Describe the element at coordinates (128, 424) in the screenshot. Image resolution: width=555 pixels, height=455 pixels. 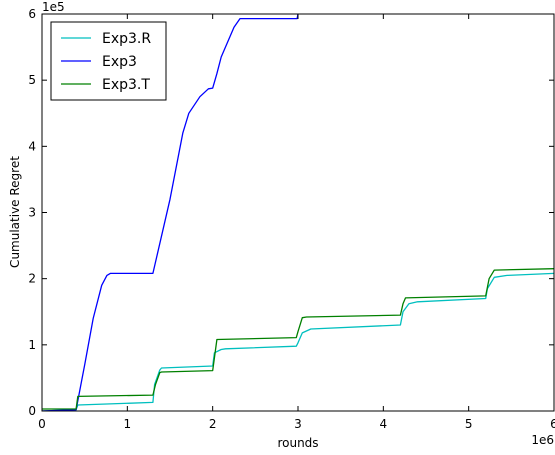
I see `x-tick-label: 1` at that location.